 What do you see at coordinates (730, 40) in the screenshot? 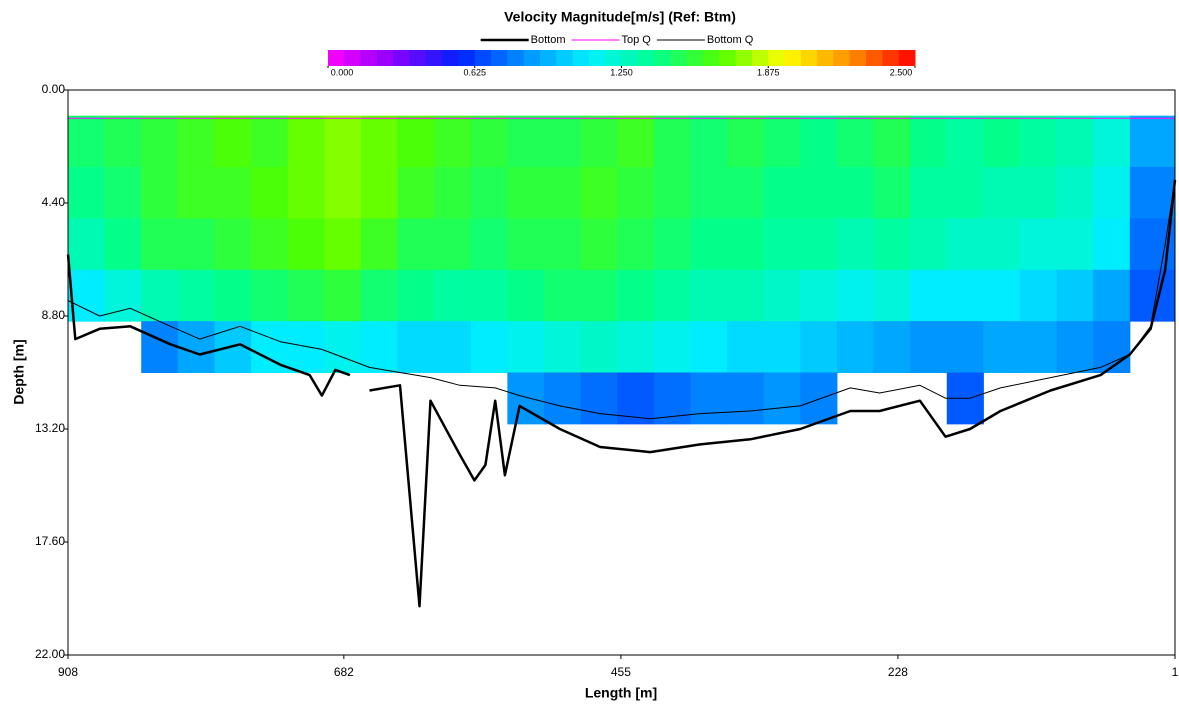
I see `legend-label: Bottom Q` at bounding box center [730, 40].